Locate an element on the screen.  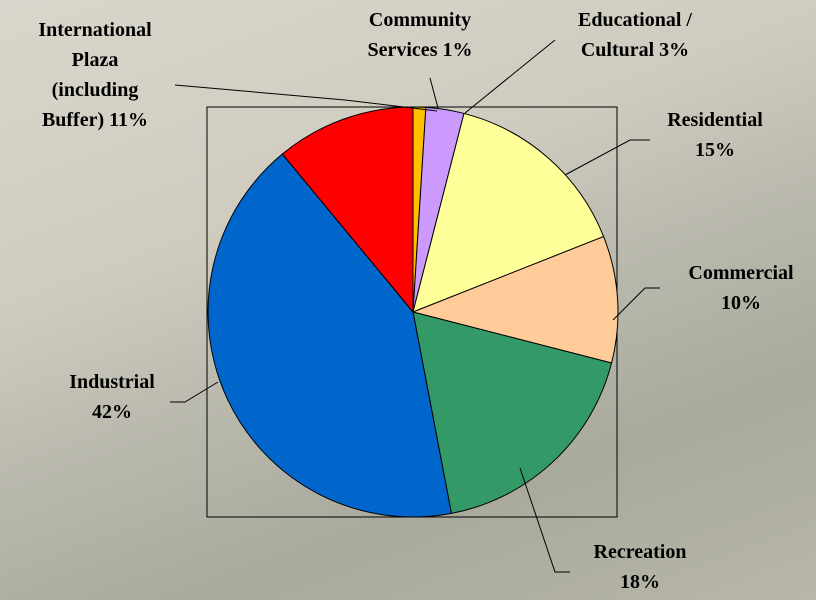
category-label: Commercial is located at coordinates (741, 273).